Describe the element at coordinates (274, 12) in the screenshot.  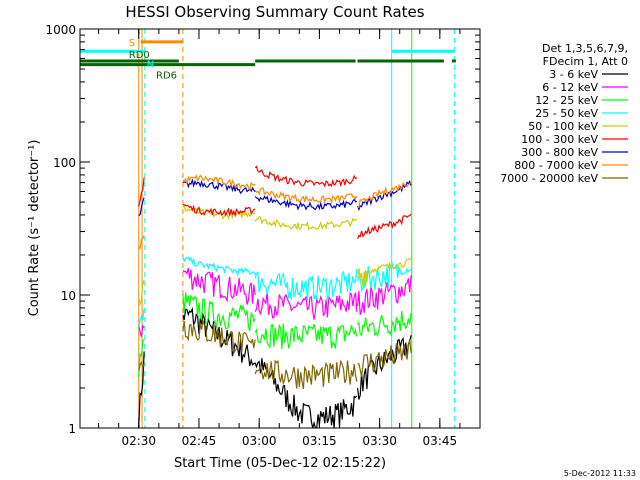
I see `chart-title: HESSI Observing Summary Count Rates` at that location.